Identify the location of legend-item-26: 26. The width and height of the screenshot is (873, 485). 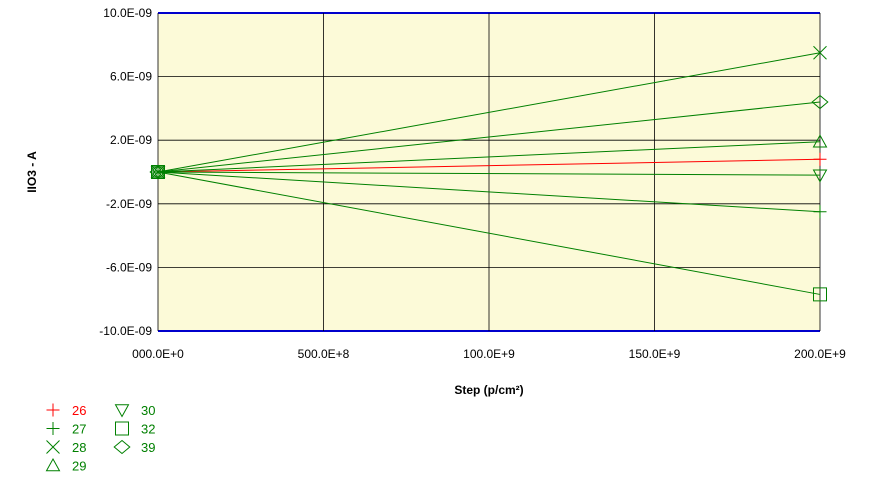
(66, 410).